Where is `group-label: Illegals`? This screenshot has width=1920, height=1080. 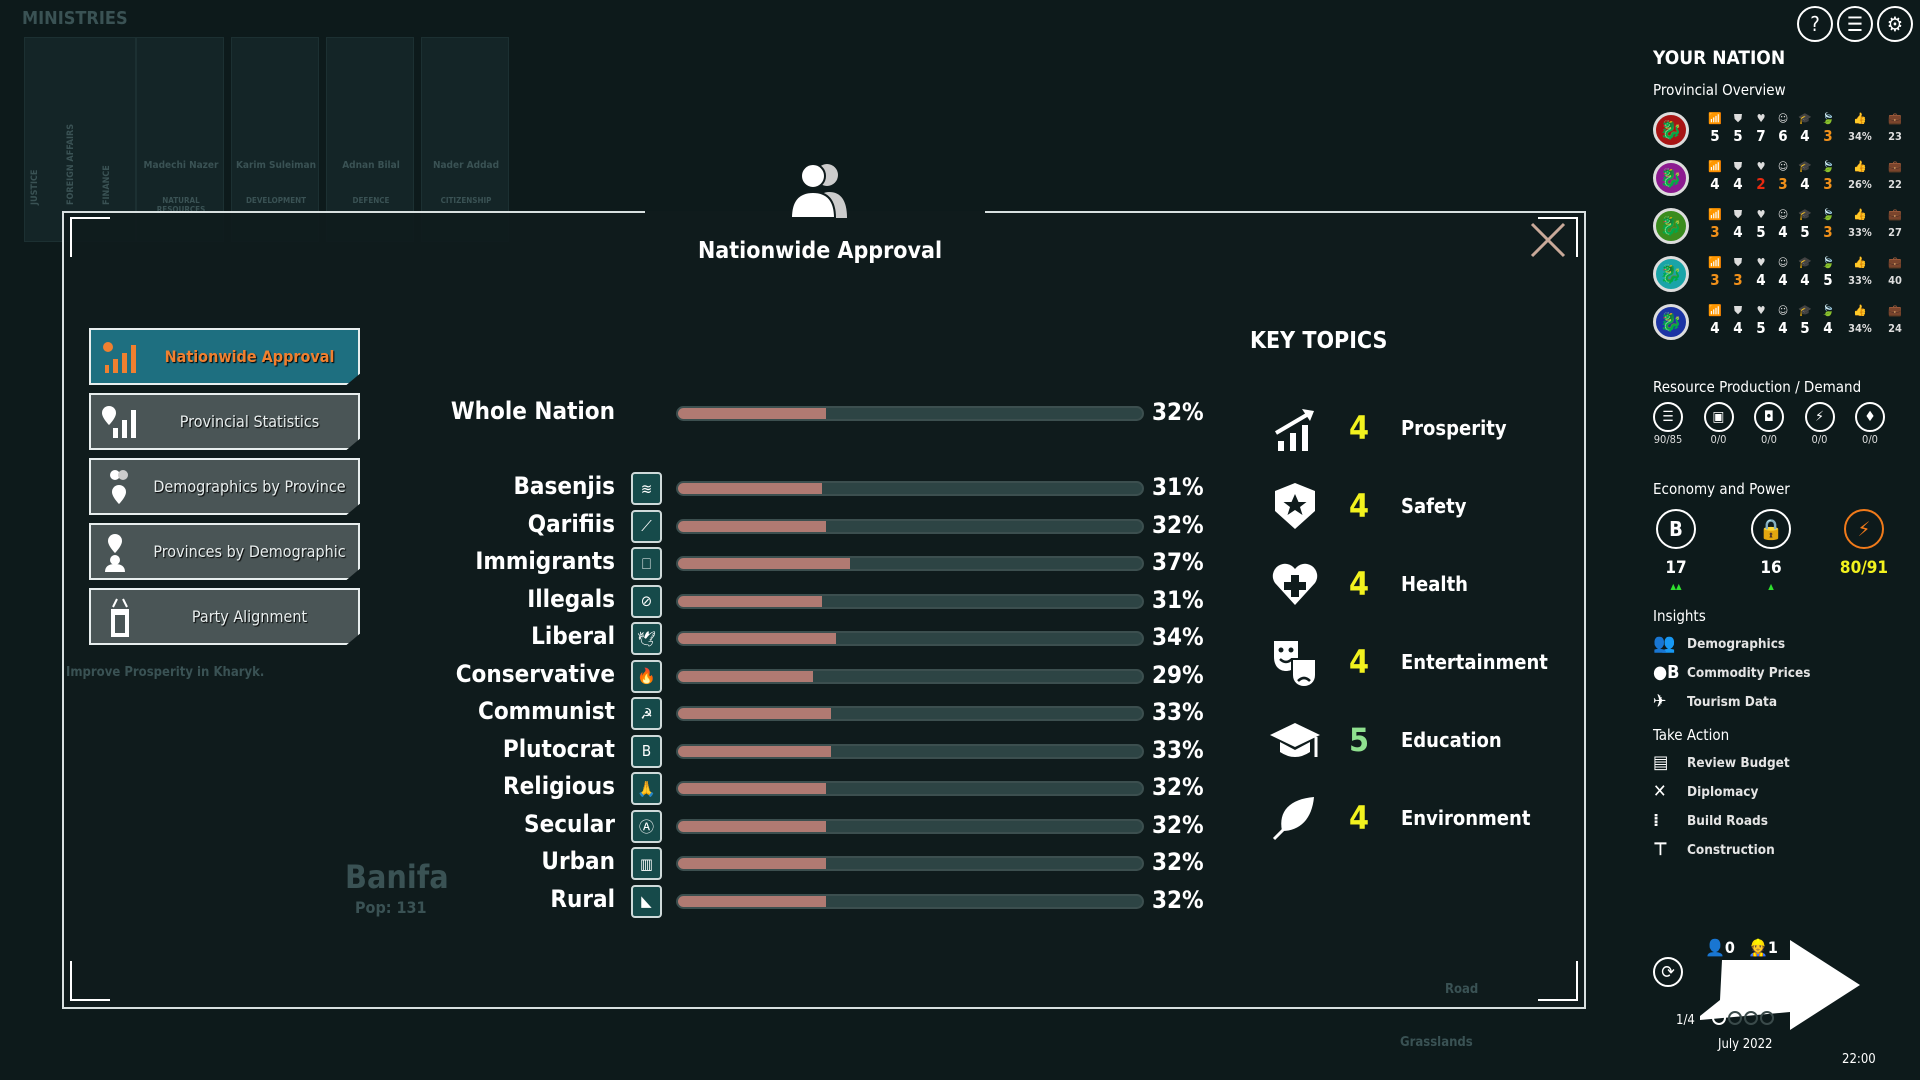
group-label: Illegals is located at coordinates (571, 598).